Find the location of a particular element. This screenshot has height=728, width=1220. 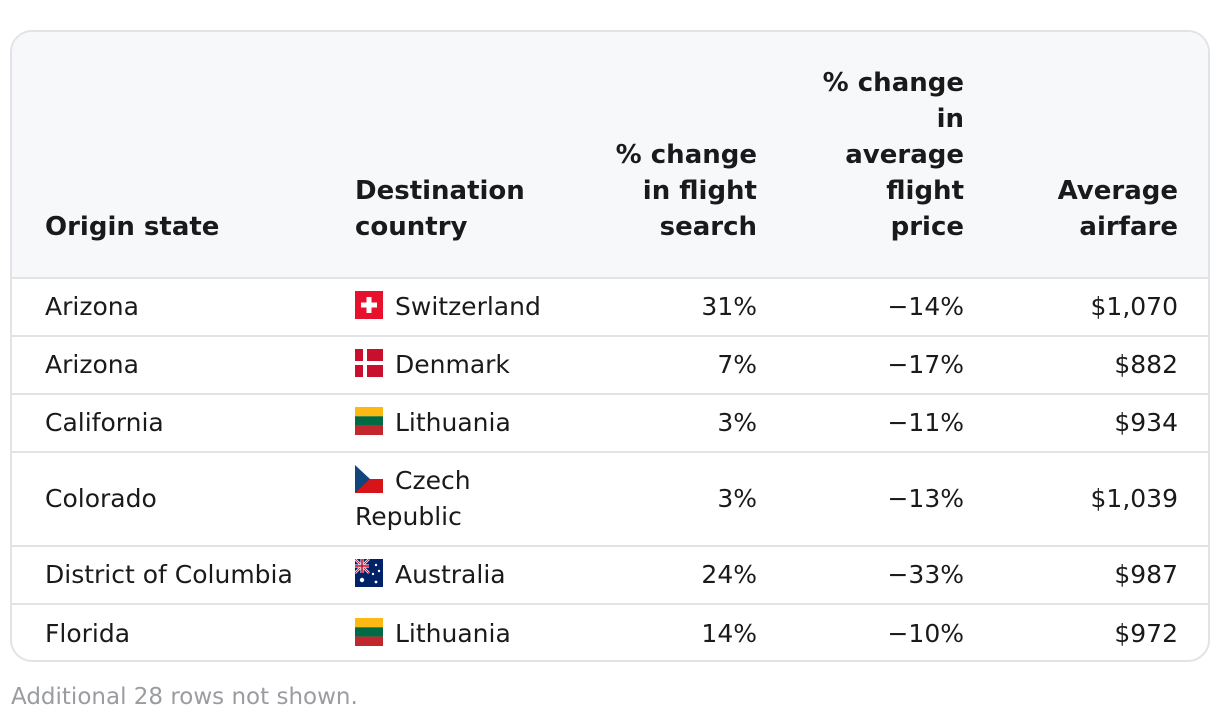

search-change-cell: 24% is located at coordinates (729, 574).